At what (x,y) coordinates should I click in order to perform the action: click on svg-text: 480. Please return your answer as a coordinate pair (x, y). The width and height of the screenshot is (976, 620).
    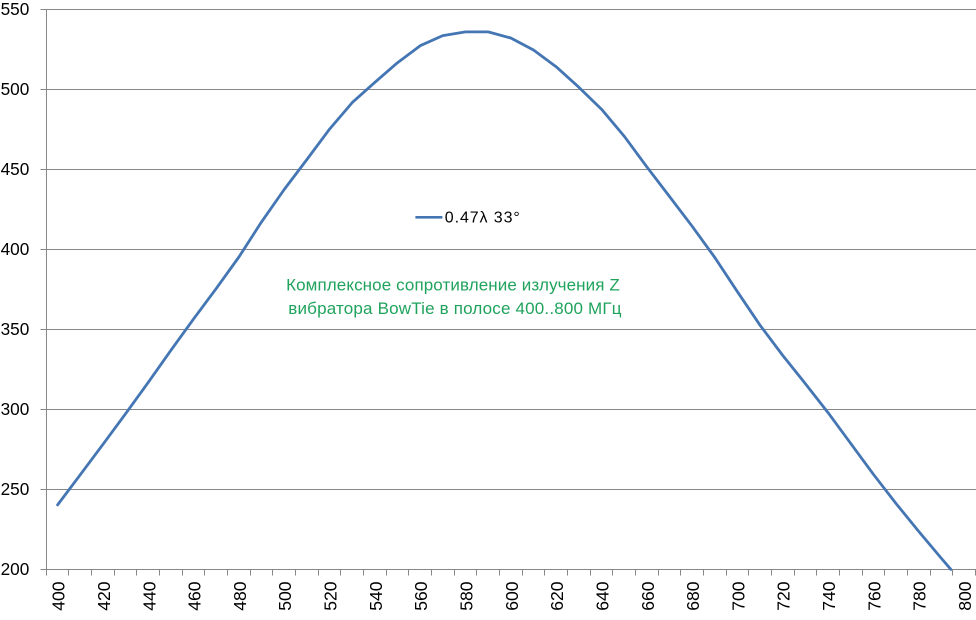
    Looking at the image, I should click on (240, 596).